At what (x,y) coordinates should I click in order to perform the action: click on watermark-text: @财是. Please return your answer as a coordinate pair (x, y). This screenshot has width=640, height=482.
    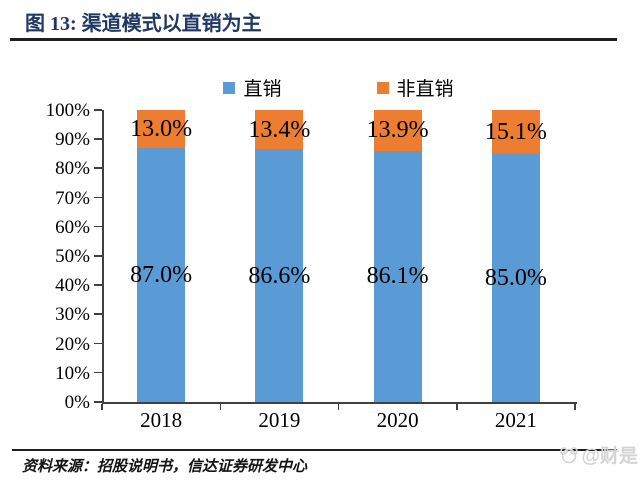
    Looking at the image, I should click on (609, 456).